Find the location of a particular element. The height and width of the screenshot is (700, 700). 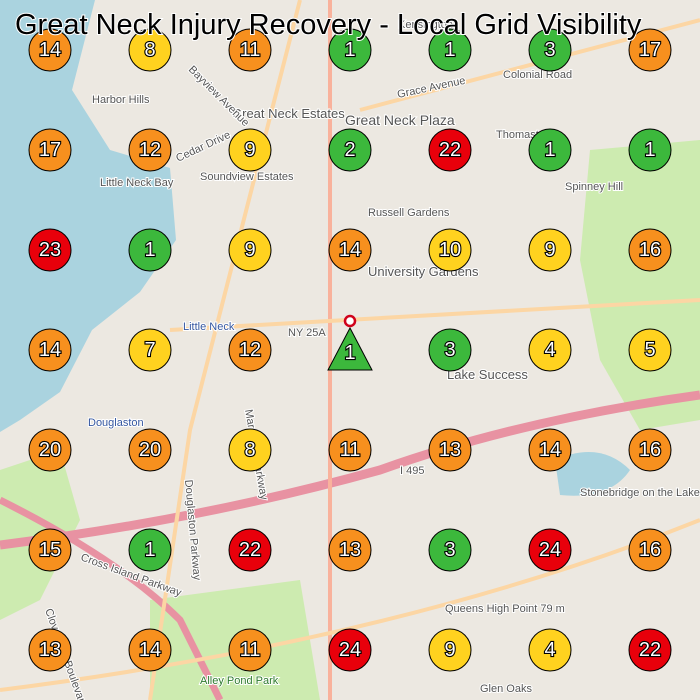

map-label: Russell Gardens is located at coordinates (409, 213).